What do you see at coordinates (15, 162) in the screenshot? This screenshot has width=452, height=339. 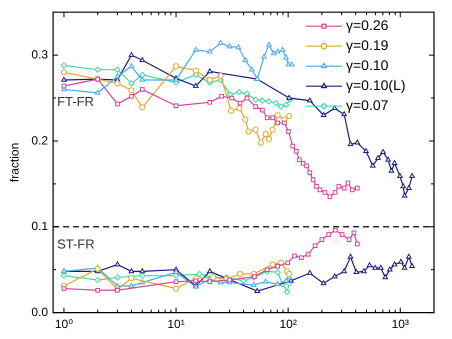 I see `y-axis-title: fraction` at bounding box center [15, 162].